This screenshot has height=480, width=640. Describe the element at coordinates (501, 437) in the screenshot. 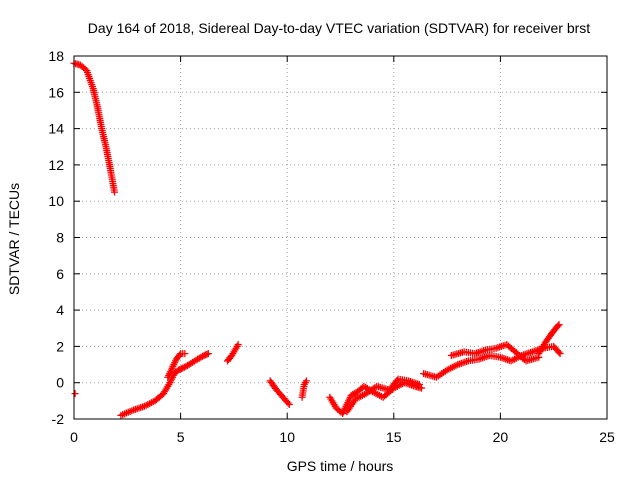

I see `x-tick-label: 20` at that location.